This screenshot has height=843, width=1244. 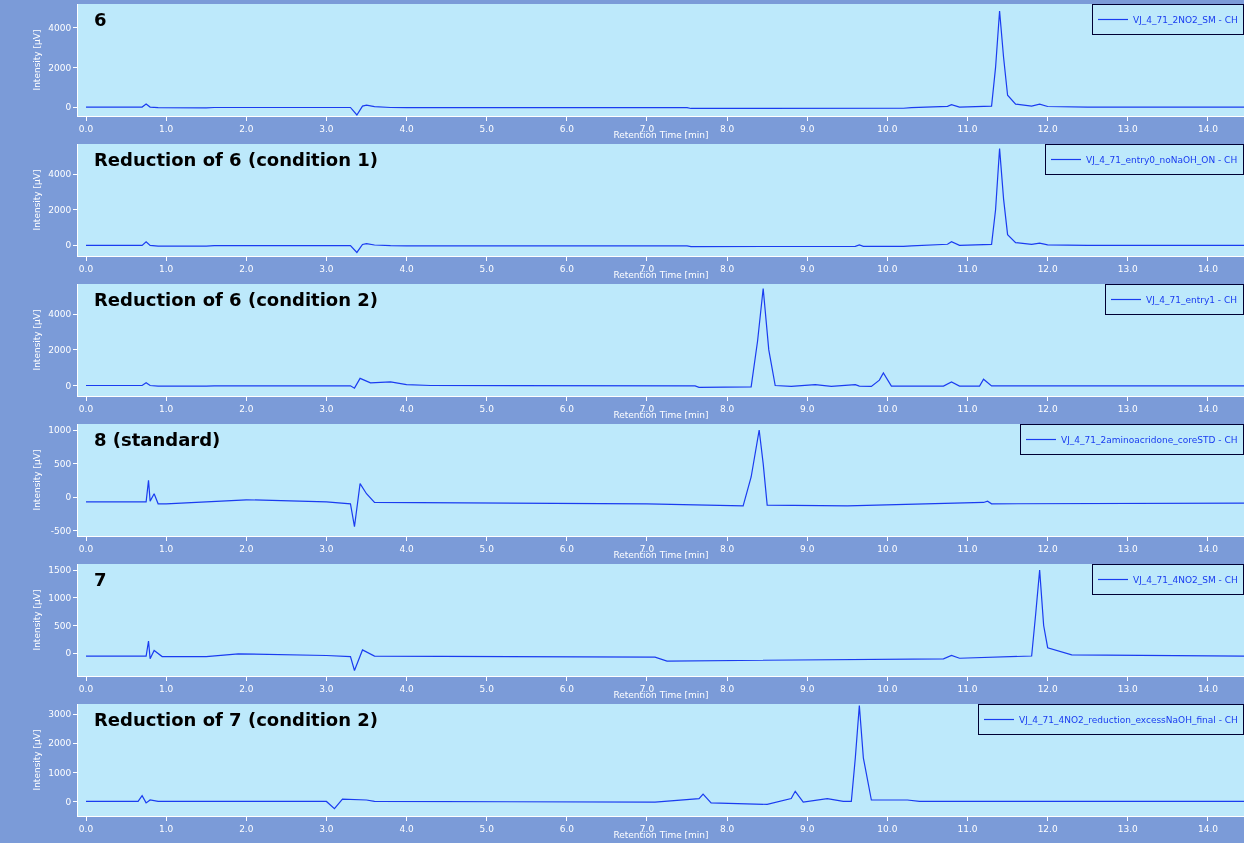 What do you see at coordinates (61, 530) in the screenshot?
I see `y-tick-label: -500` at bounding box center [61, 530].